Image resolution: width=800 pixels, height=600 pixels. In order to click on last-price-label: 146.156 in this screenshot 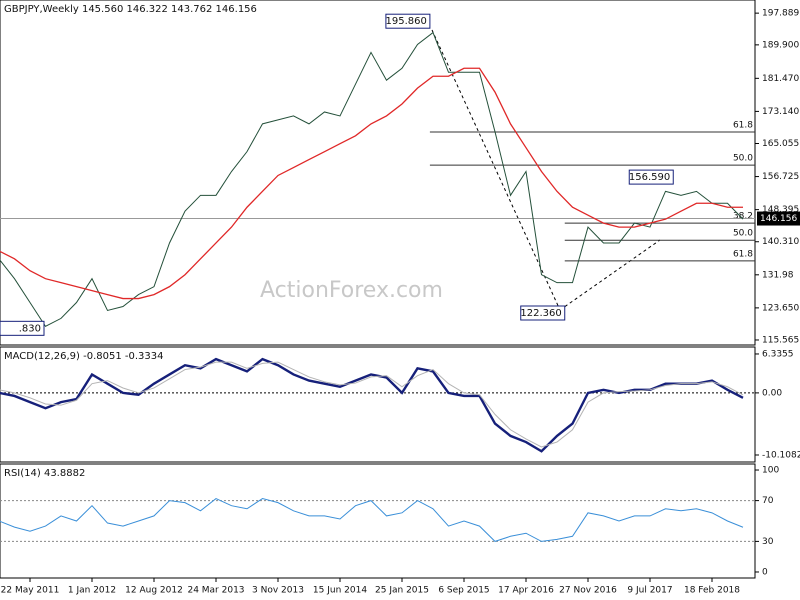, I will do `click(778, 219)`.